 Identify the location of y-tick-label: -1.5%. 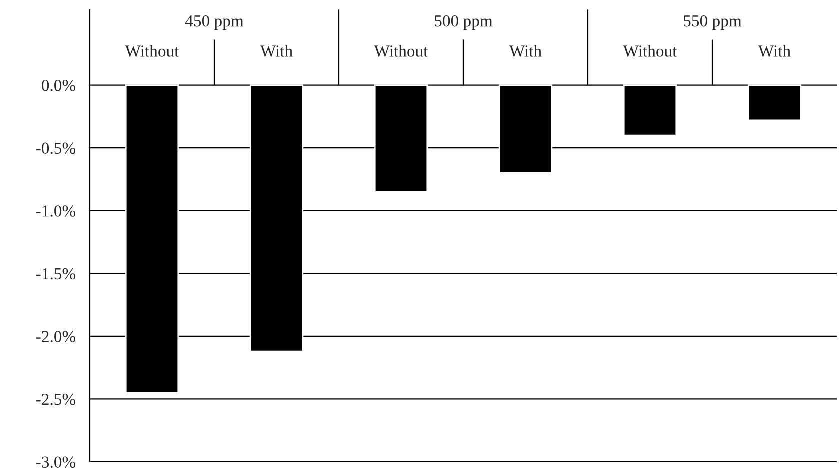
(56, 274).